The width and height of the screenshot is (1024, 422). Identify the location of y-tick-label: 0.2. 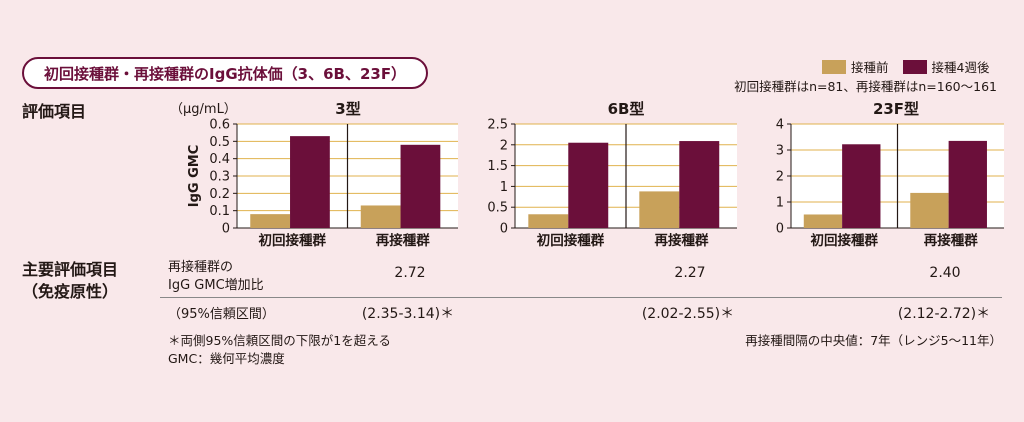
(219, 194).